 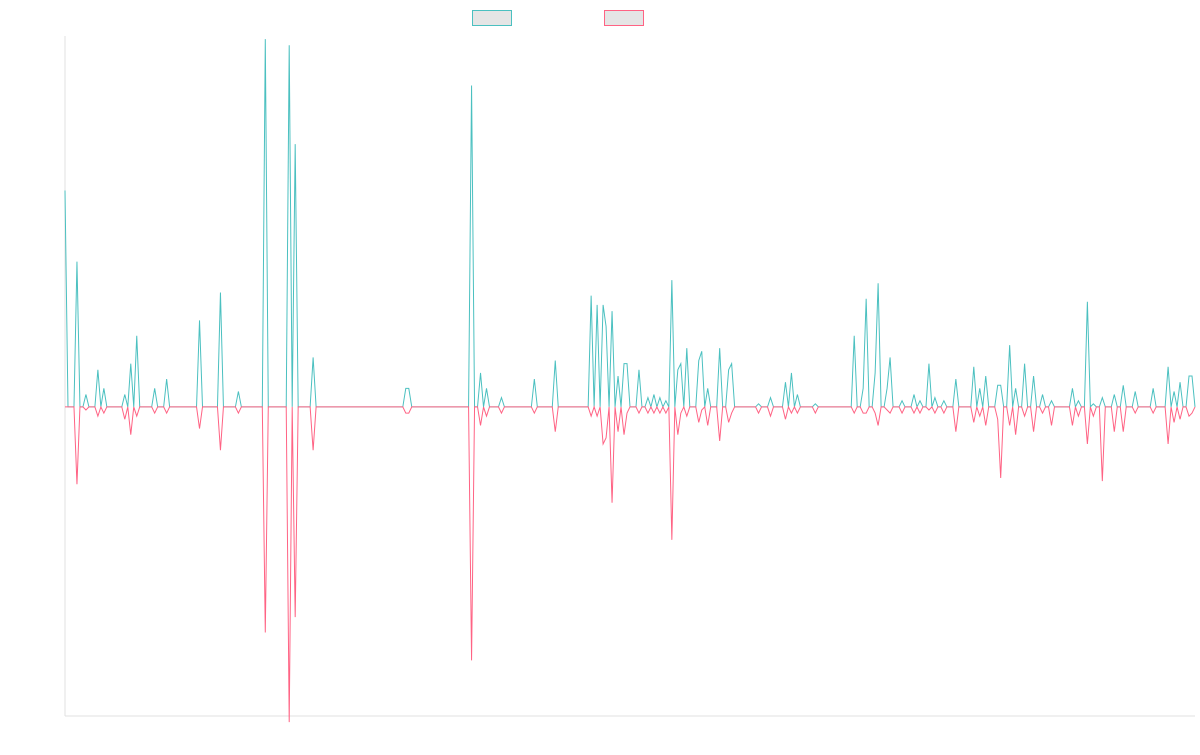 What do you see at coordinates (492, 18) in the screenshot?
I see `legend-swatch-teal` at bounding box center [492, 18].